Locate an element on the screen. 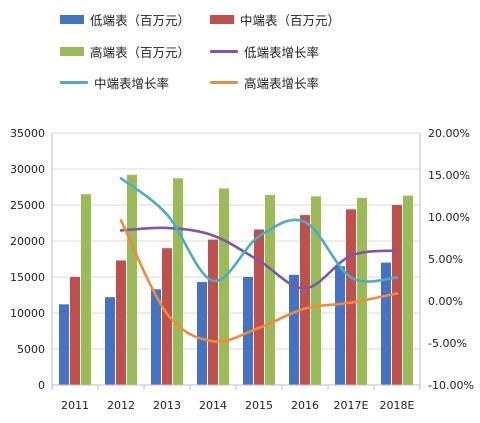  legend-line-high-end-growth is located at coordinates (224, 82).